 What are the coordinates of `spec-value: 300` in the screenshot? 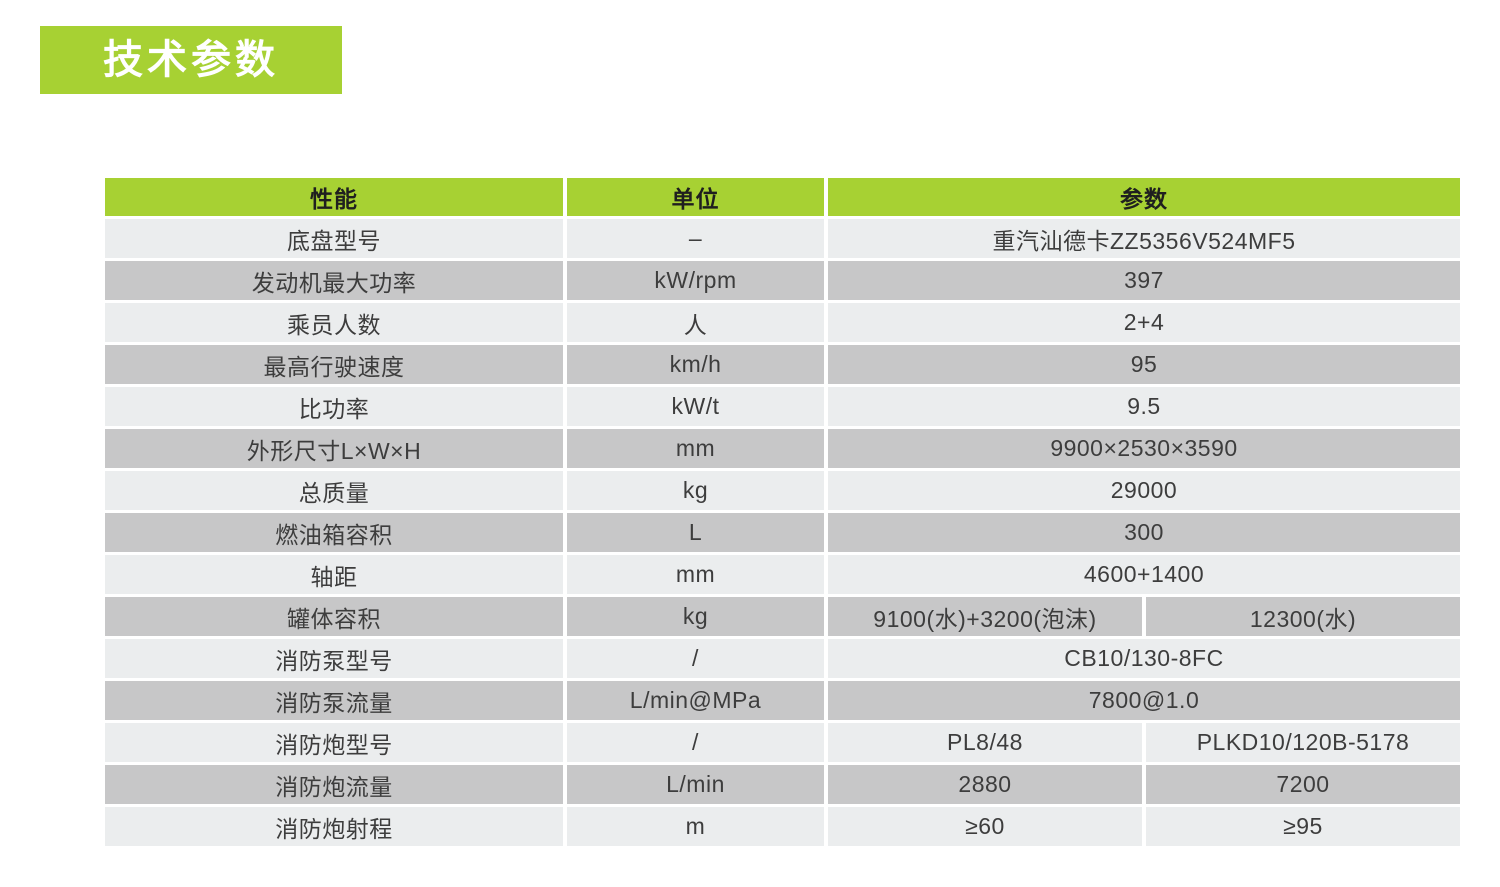 It's located at (1144, 532).